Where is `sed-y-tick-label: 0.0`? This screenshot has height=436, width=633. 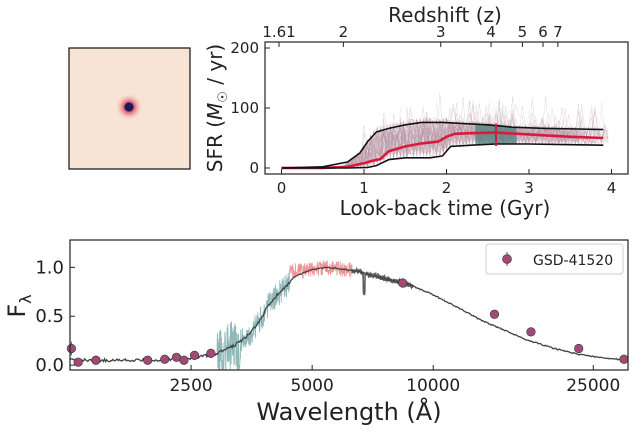 sed-y-tick-label: 0.0 is located at coordinates (49, 365).